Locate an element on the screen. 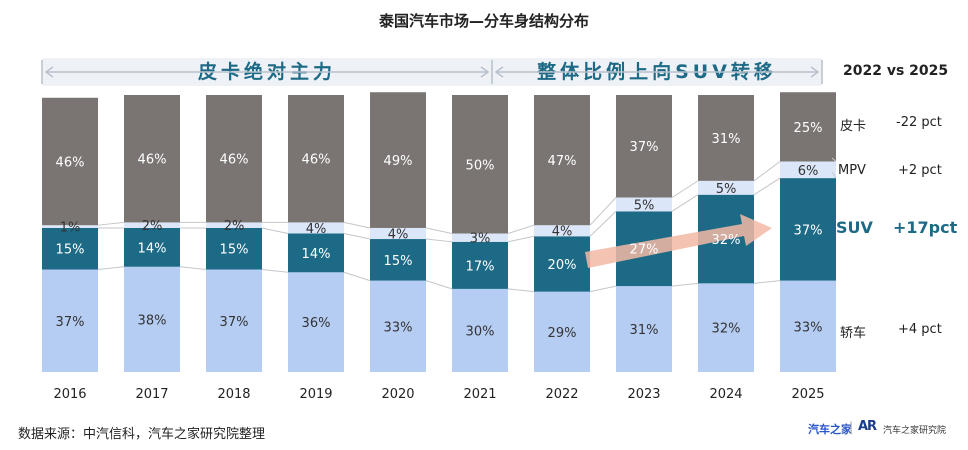 Image resolution: width=968 pixels, height=450 pixels. bar-sedan-2018 is located at coordinates (234, 320).